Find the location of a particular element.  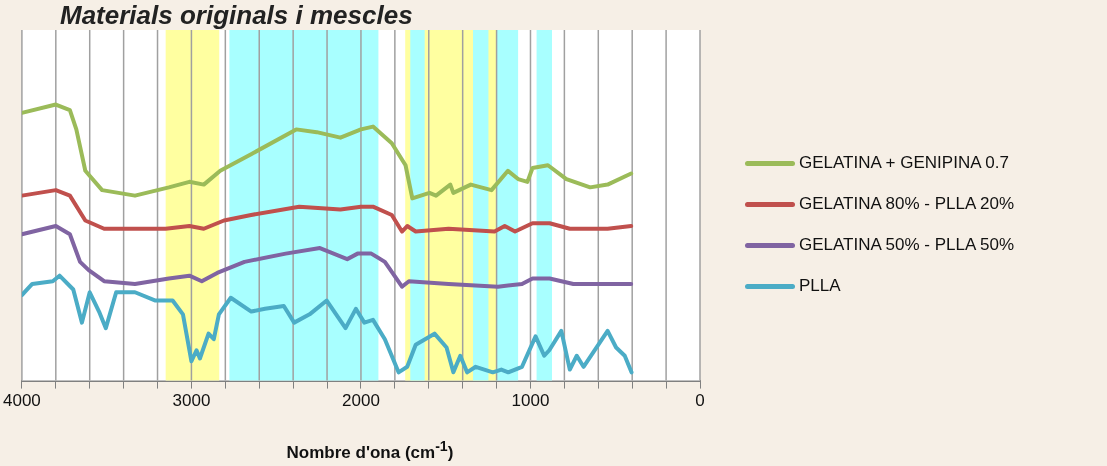

chart-title: Materials originals i mescles is located at coordinates (236, 15).